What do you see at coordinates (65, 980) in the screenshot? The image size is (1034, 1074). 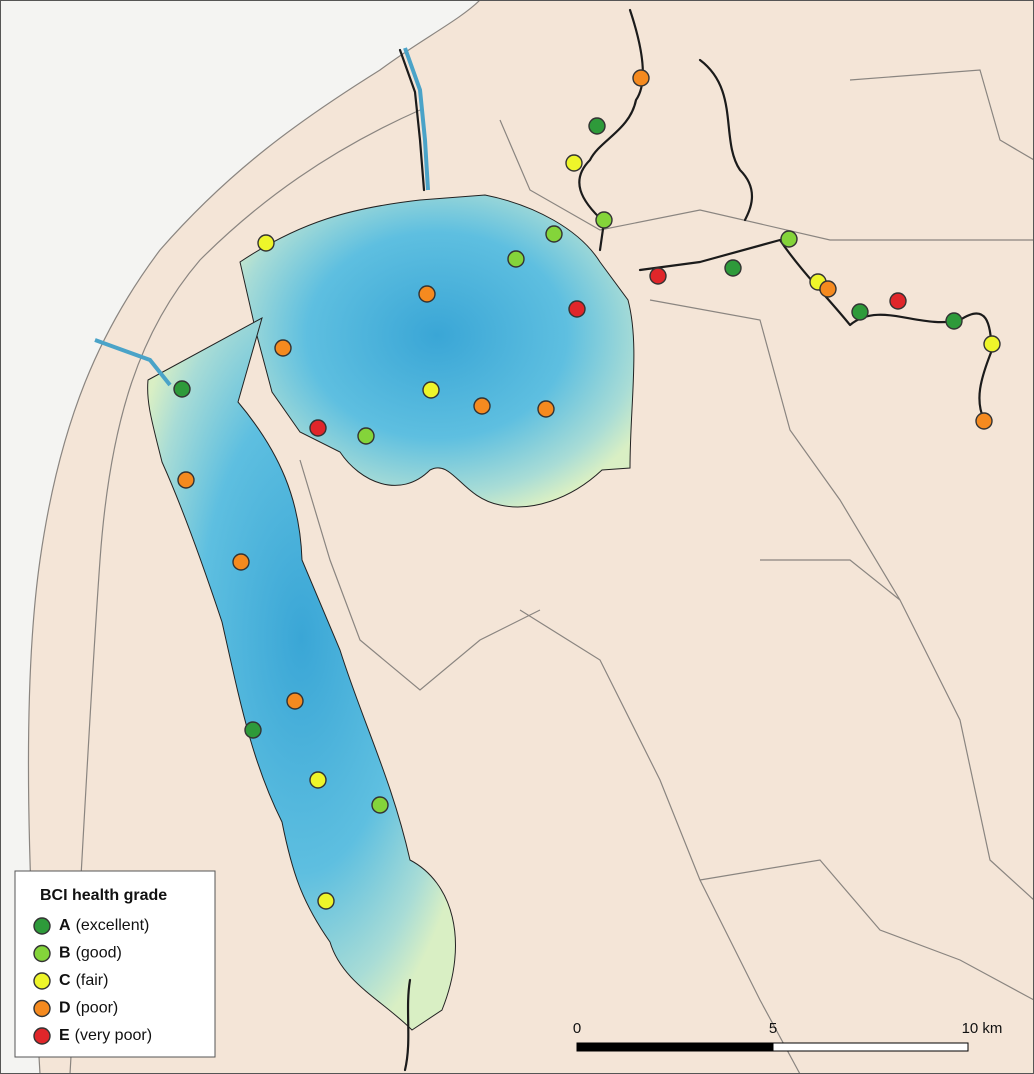 I see `legend-grade: C` at bounding box center [65, 980].